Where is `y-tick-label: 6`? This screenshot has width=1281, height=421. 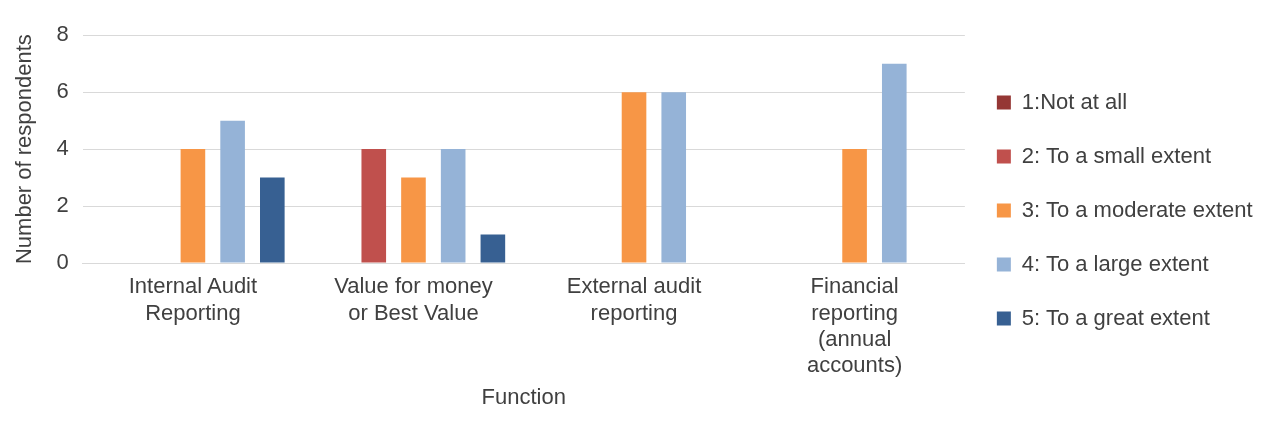 y-tick-label: 6 is located at coordinates (62, 91).